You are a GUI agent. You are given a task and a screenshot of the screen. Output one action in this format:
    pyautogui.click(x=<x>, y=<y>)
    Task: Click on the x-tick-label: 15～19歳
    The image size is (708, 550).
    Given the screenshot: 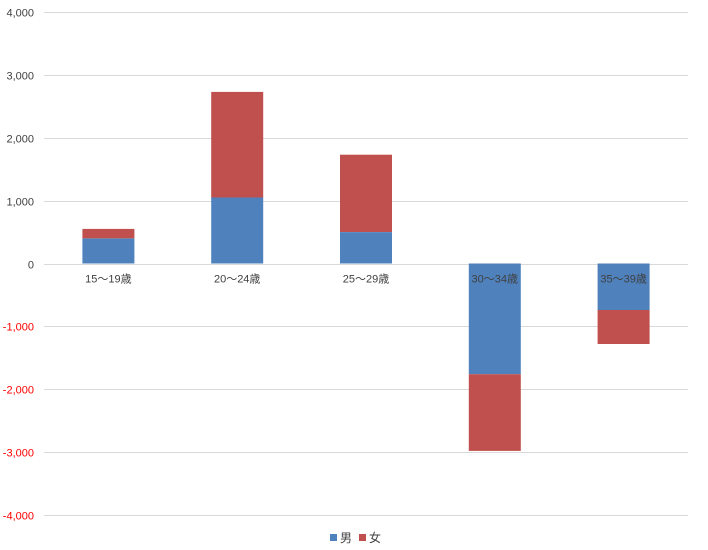 What is the action you would take?
    pyautogui.click(x=108, y=279)
    